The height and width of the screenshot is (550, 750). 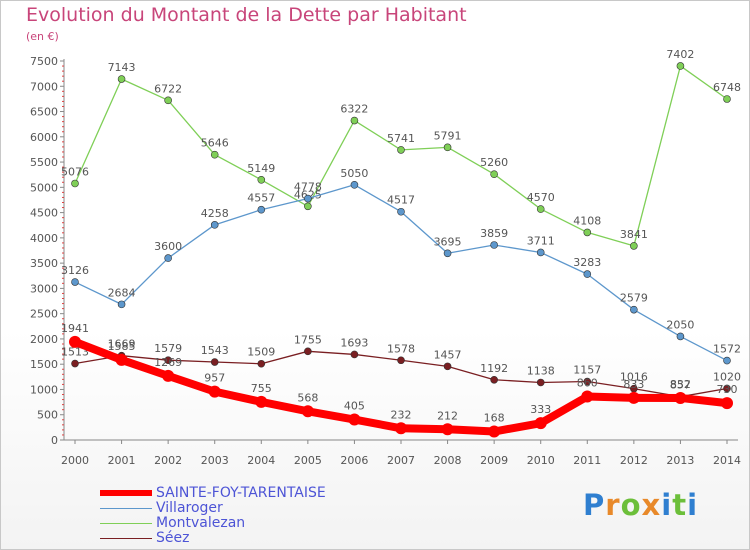 I want to click on x-tick-label: 2000, so click(x=75, y=460).